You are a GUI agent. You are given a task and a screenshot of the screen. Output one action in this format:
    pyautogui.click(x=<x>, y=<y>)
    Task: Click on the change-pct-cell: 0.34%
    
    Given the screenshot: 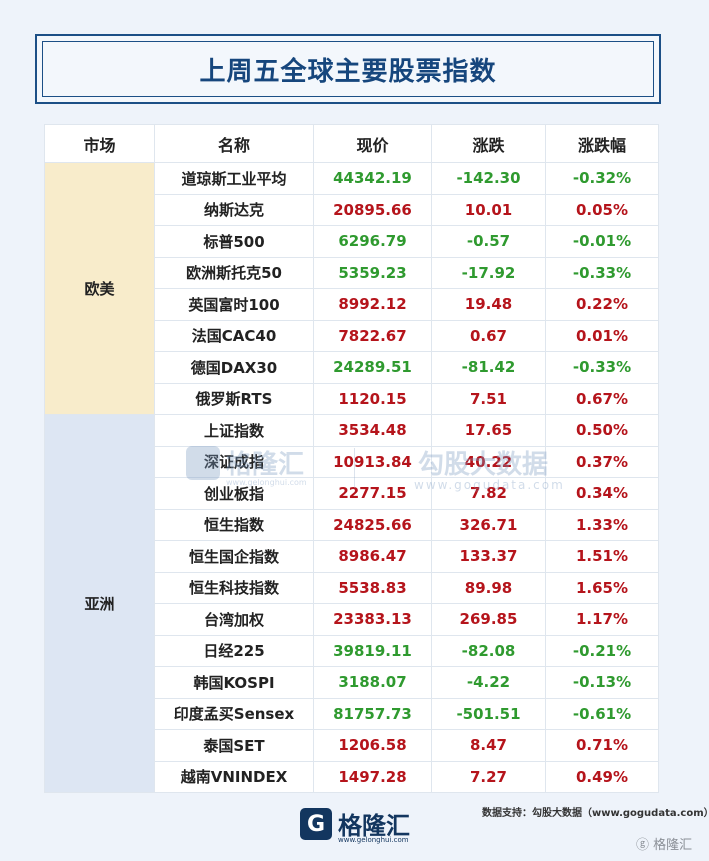 What is the action you would take?
    pyautogui.click(x=602, y=493)
    